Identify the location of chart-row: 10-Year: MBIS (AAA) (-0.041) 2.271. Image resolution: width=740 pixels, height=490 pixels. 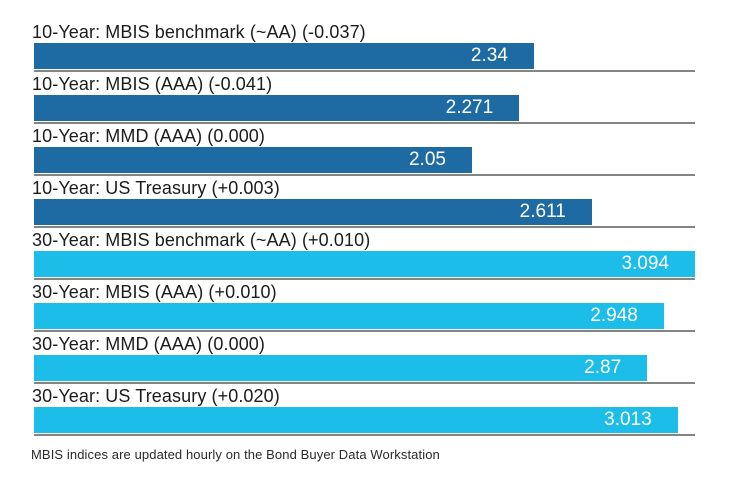
(363, 98).